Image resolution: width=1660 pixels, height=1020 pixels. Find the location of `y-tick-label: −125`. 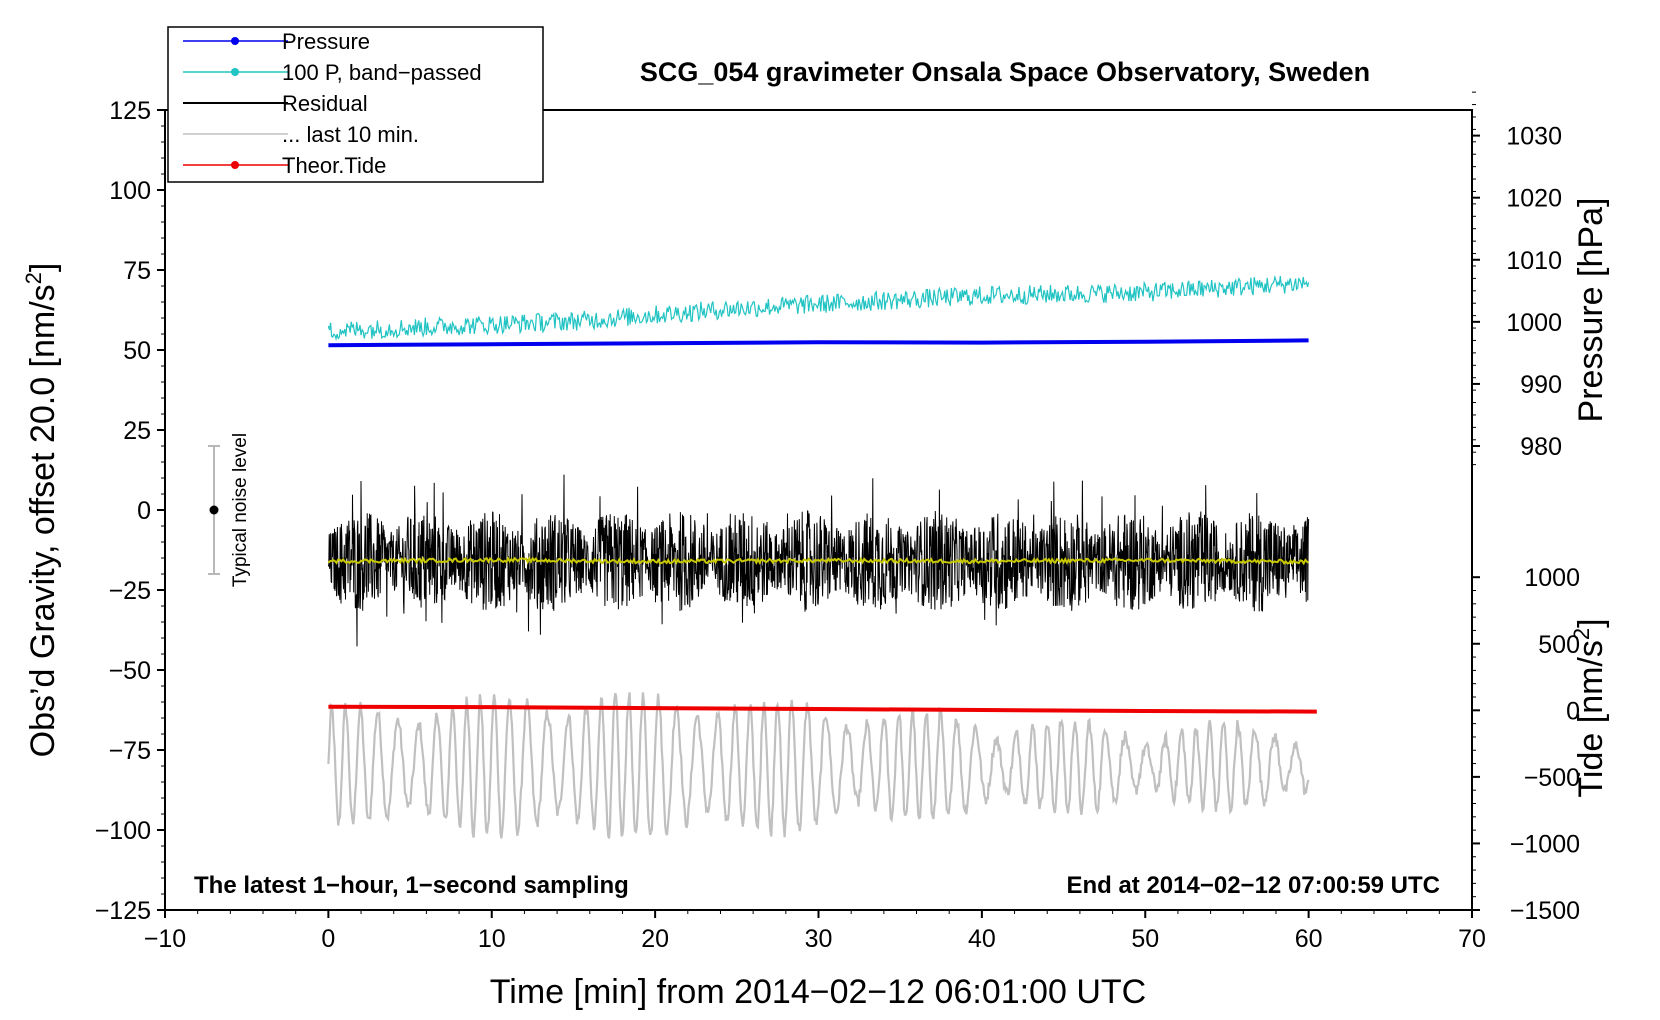

y-tick-label: −125 is located at coordinates (123, 911).